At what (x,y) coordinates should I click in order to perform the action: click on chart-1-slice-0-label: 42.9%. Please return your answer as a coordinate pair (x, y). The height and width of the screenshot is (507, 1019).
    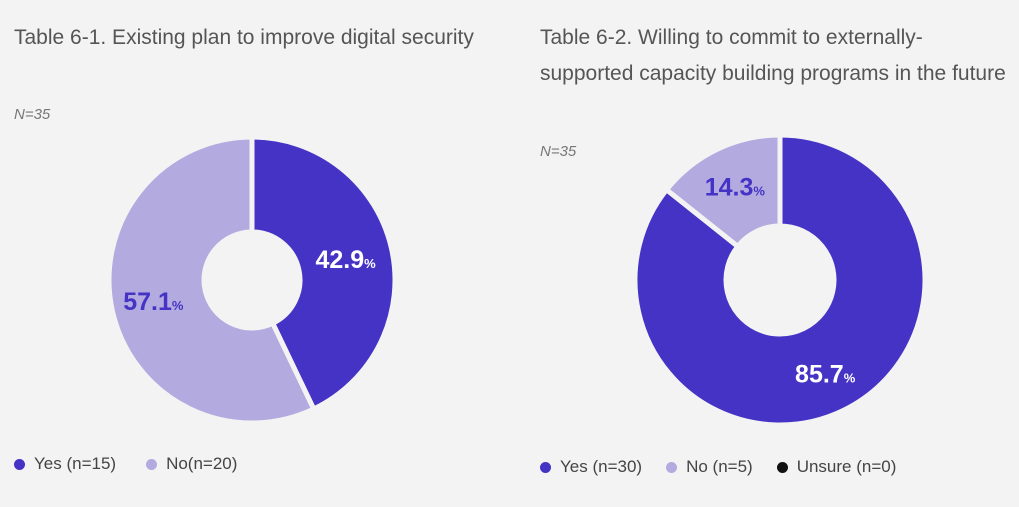
    Looking at the image, I should click on (346, 260).